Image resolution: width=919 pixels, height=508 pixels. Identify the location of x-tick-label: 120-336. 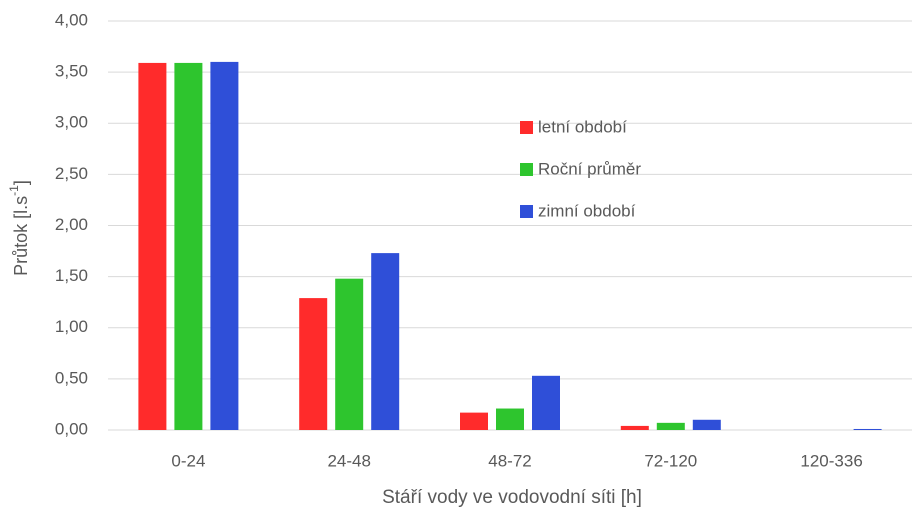
(831, 460).